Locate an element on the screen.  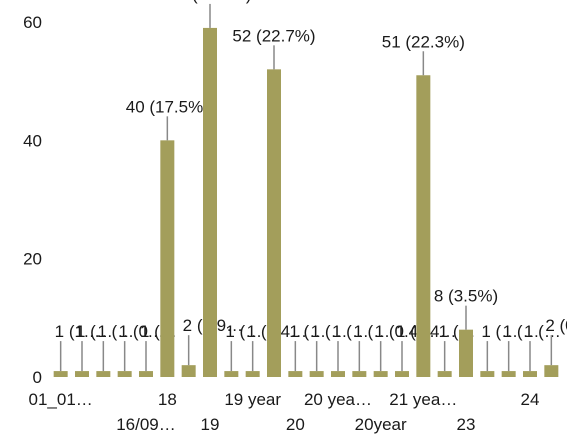
y-tick-label: 40 is located at coordinates (32, 140).